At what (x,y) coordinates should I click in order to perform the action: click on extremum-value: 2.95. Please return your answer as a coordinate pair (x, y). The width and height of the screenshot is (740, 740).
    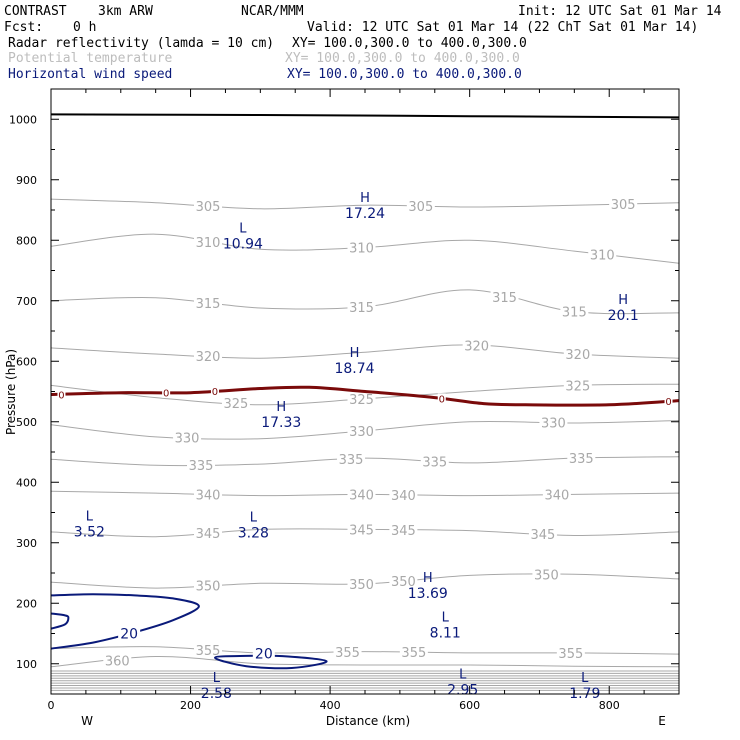
    Looking at the image, I should click on (462, 690).